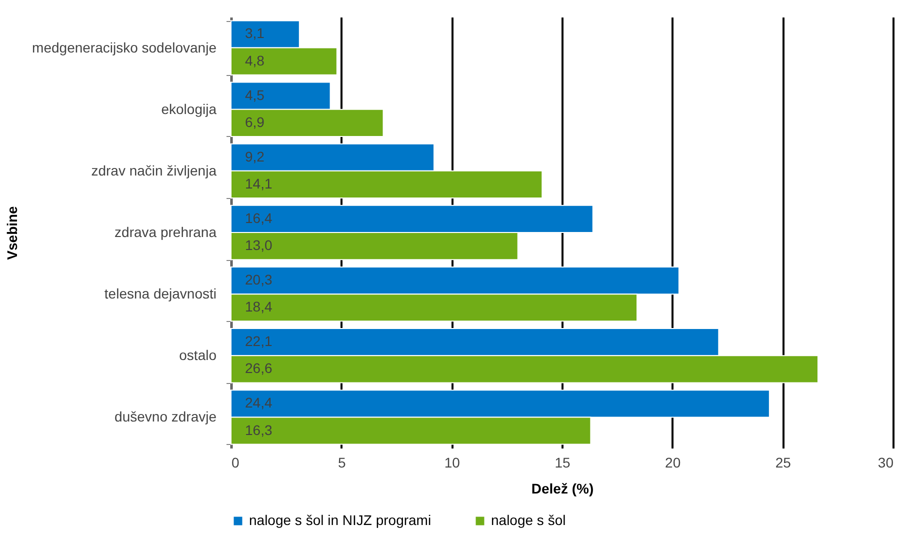  I want to click on y-tick-label: zdrav način življenja, so click(154, 170).